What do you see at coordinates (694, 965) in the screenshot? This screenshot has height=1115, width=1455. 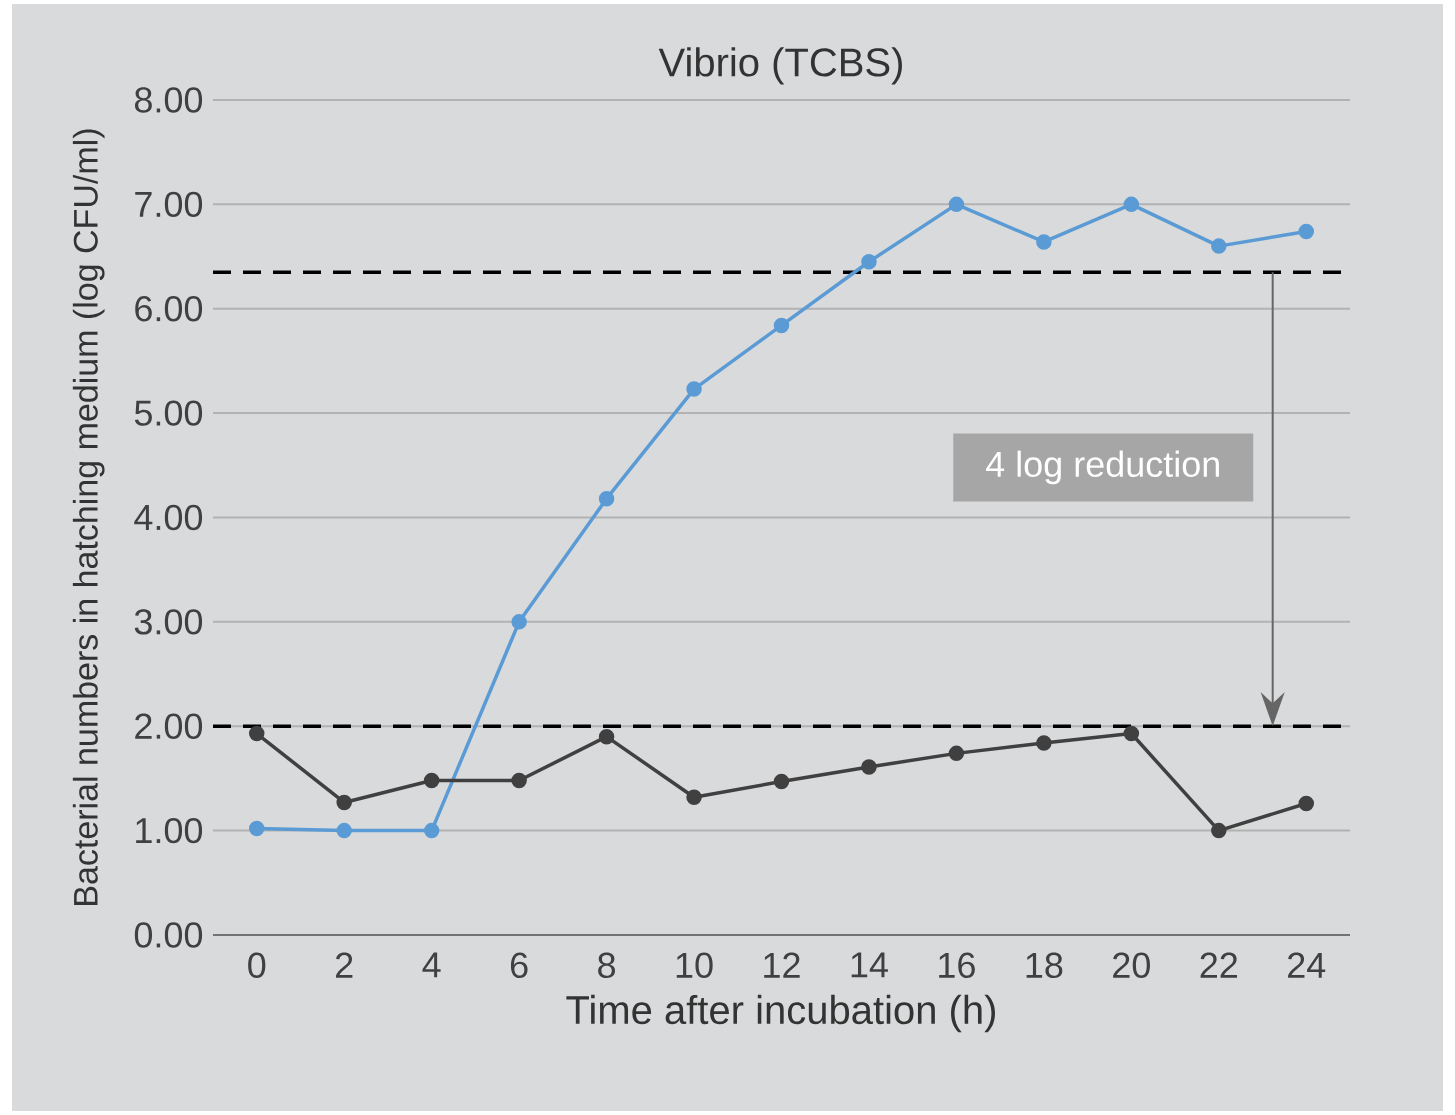 I see `x-tick-label: 10` at bounding box center [694, 965].